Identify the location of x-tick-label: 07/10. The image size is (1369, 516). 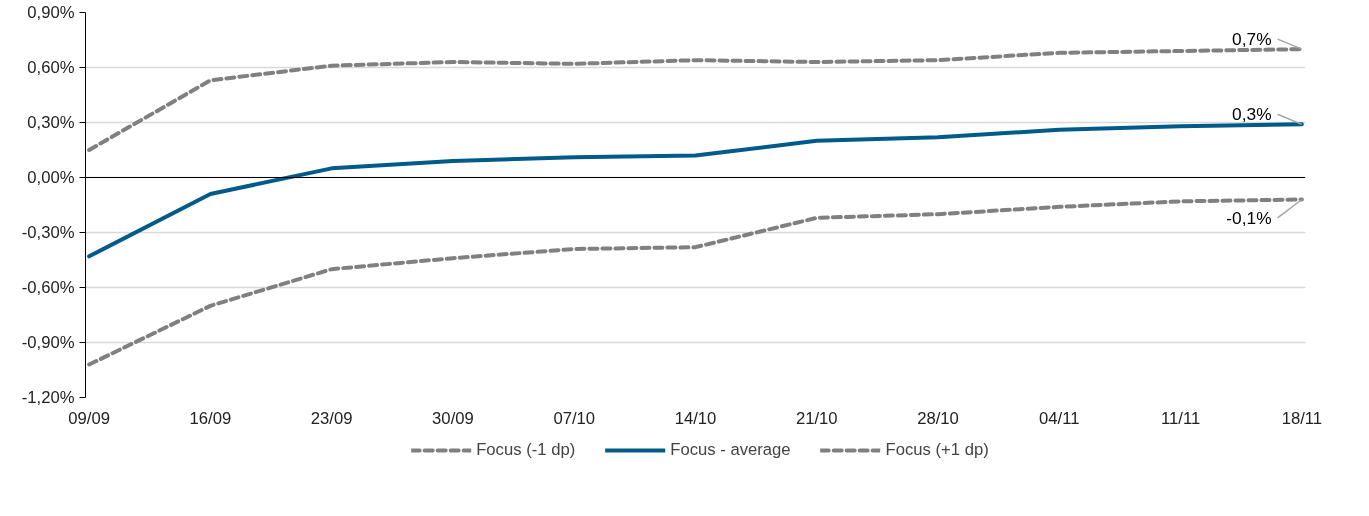
(574, 418).